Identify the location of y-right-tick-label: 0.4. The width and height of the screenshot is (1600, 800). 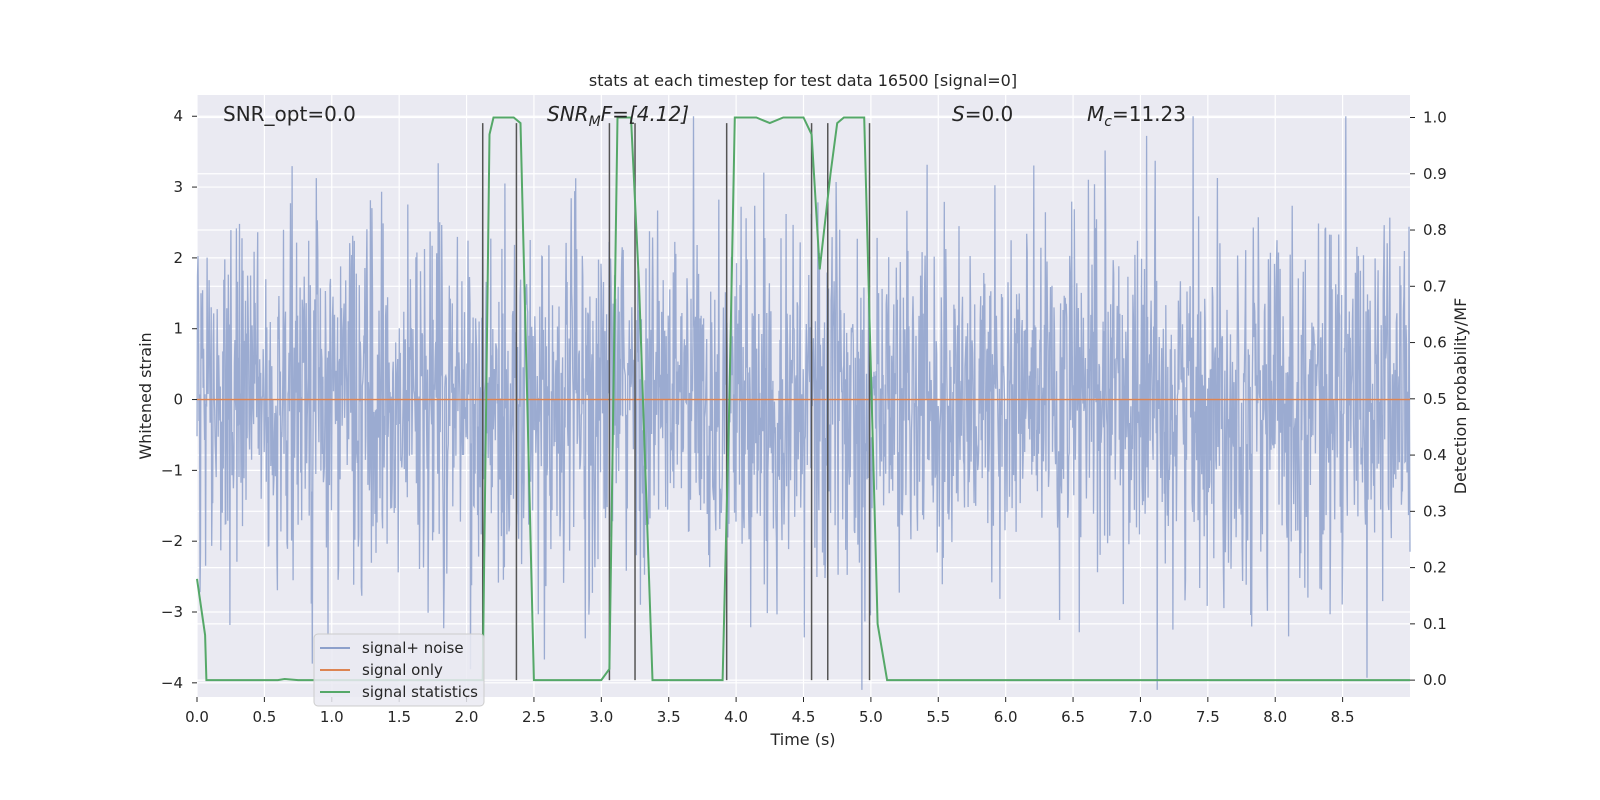
(1435, 455).